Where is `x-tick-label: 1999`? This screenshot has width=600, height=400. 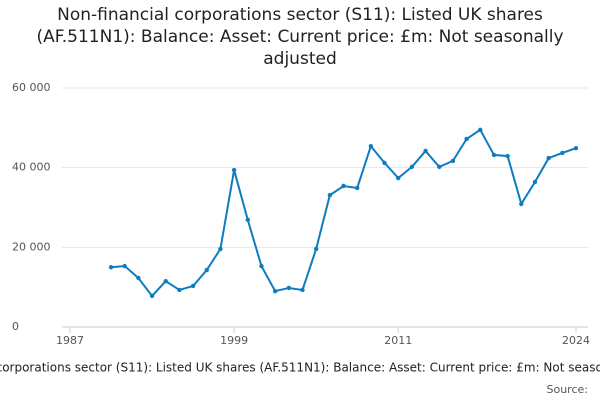 x-tick-label: 1999 is located at coordinates (234, 340).